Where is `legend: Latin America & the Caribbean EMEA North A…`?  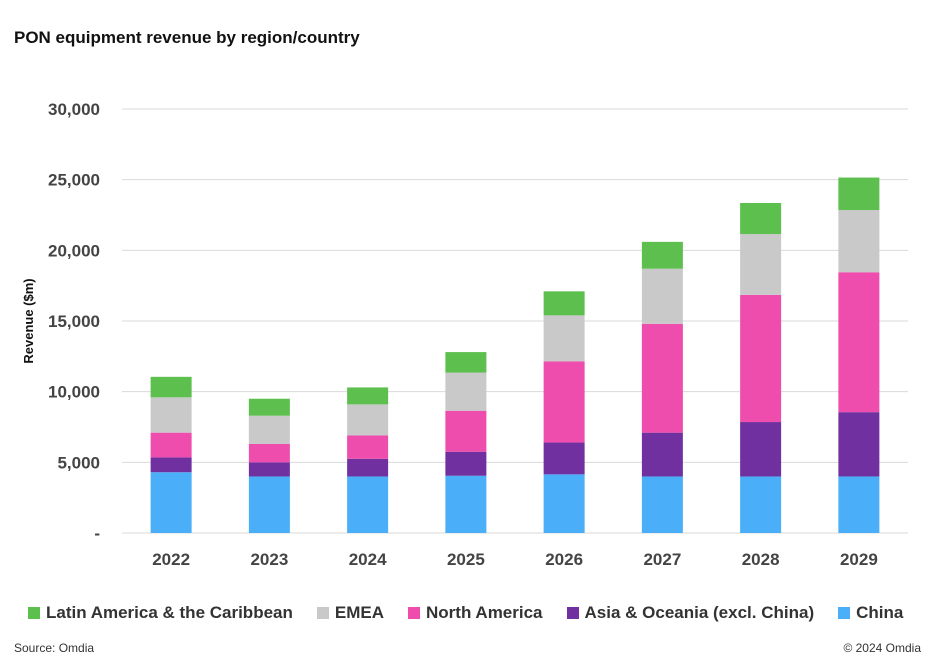
legend: Latin America & the Caribbean EMEA North A… is located at coordinates (465, 613).